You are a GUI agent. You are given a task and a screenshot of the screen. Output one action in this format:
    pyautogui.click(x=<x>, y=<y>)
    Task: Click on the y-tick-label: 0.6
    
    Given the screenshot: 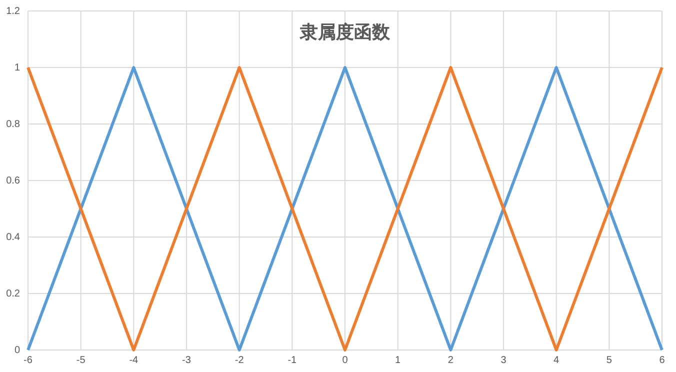 What is the action you would take?
    pyautogui.click(x=13, y=181)
    